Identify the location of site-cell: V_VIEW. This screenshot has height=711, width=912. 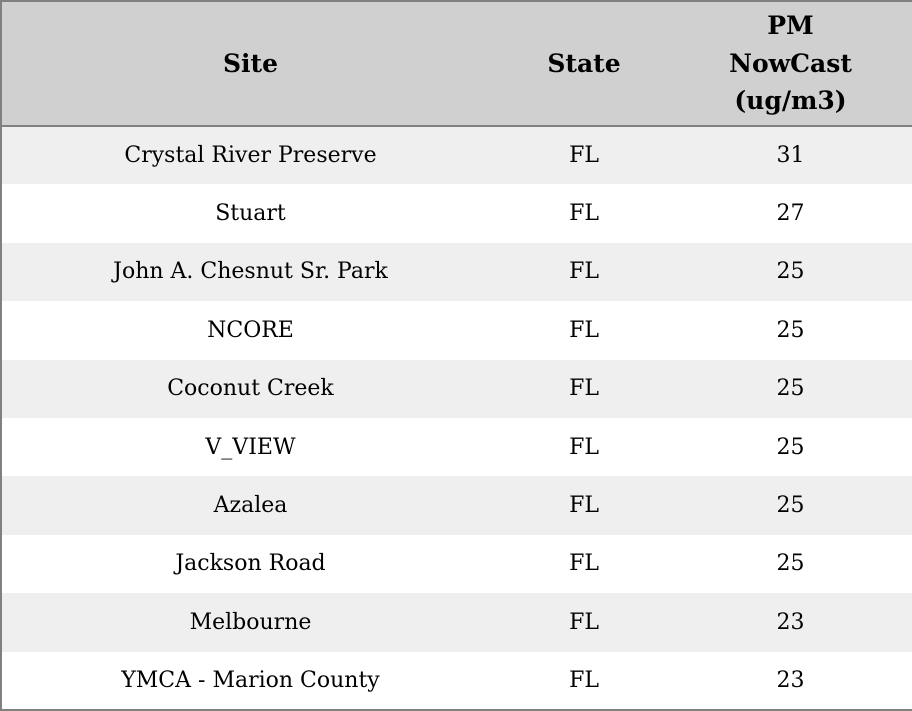
(250, 447).